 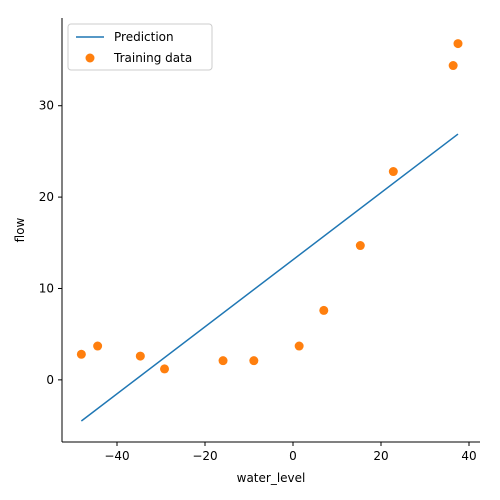 What do you see at coordinates (46, 197) in the screenshot?
I see `y-tick-label: 20` at bounding box center [46, 197].